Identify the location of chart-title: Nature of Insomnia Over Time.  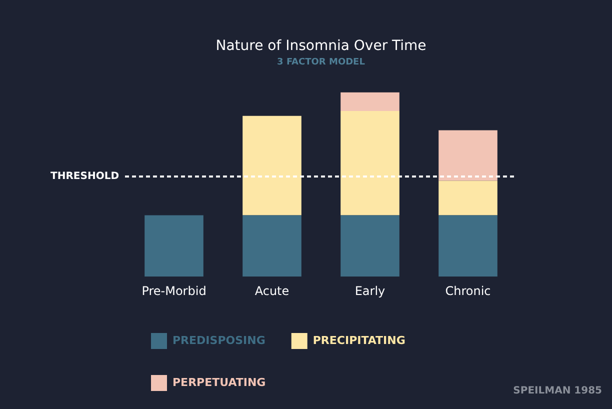
(321, 46).